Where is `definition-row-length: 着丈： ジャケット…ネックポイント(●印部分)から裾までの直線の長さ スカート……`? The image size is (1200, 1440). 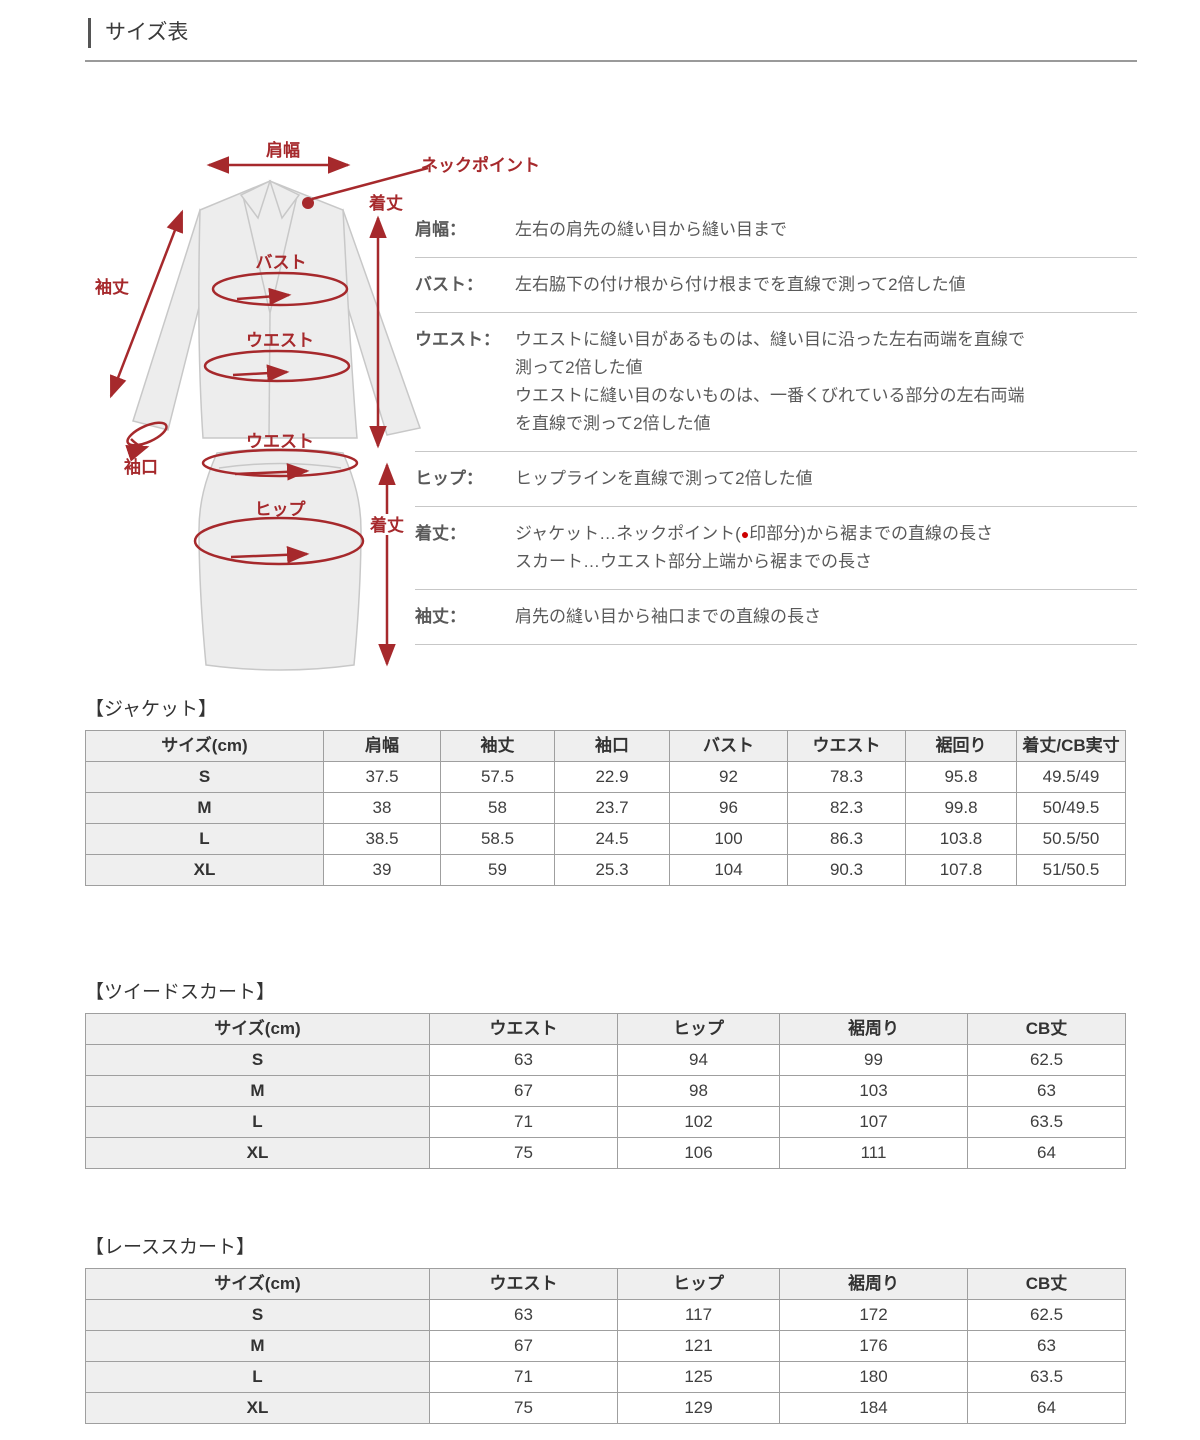 definition-row-length: 着丈： ジャケット…ネックポイント(●印部分)から裾までの直線の長さ スカート…… is located at coordinates (776, 548).